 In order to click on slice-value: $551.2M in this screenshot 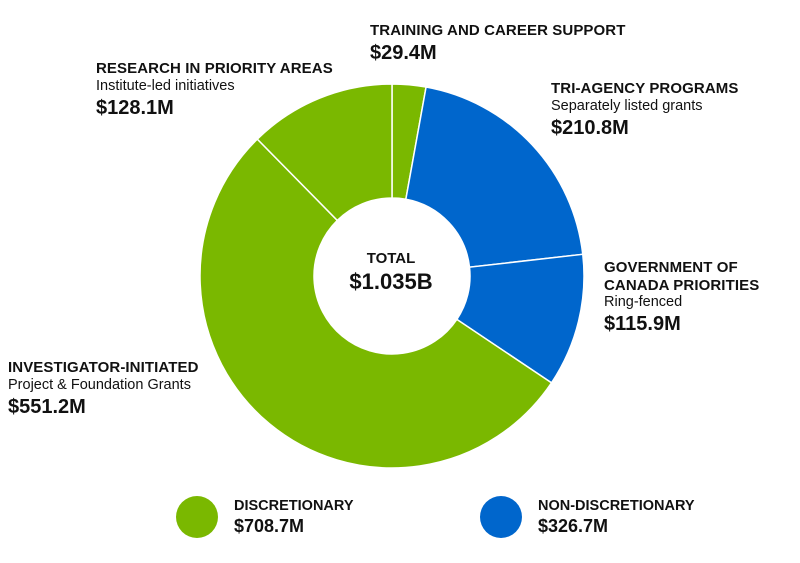, I will do `click(47, 406)`.